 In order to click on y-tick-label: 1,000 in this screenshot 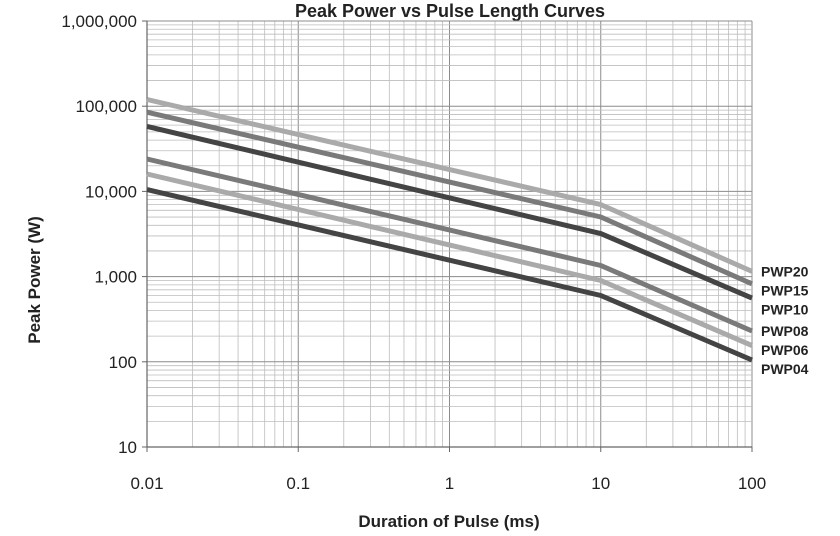, I will do `click(115, 277)`.